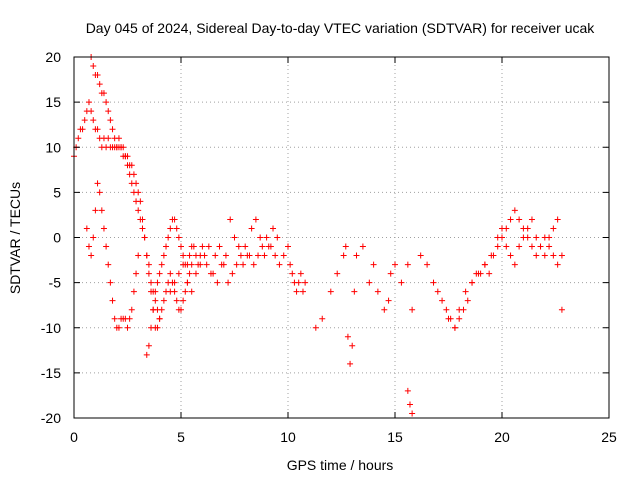 This screenshot has height=480, width=640. What do you see at coordinates (57, 192) in the screenshot?
I see `y-tick-label: 5` at bounding box center [57, 192].